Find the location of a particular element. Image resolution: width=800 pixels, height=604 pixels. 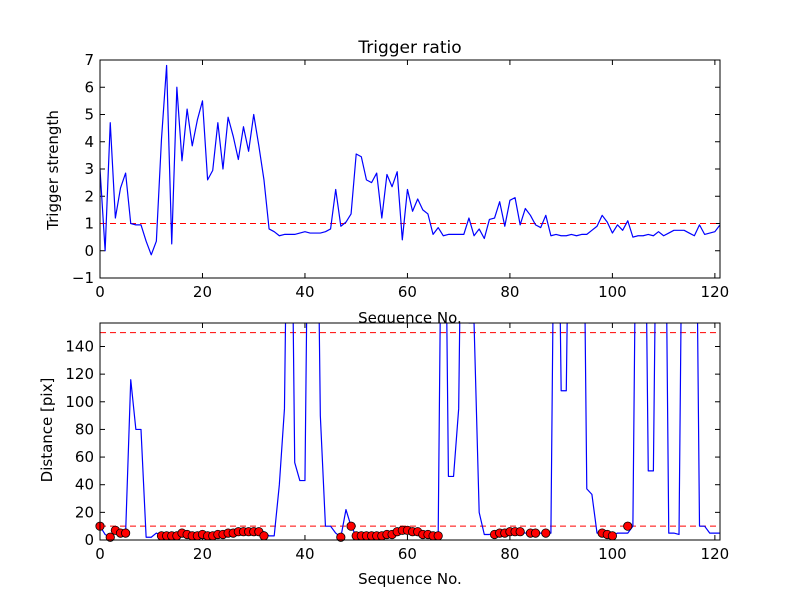

top-chart-xtick-label: 40 is located at coordinates (304, 292).